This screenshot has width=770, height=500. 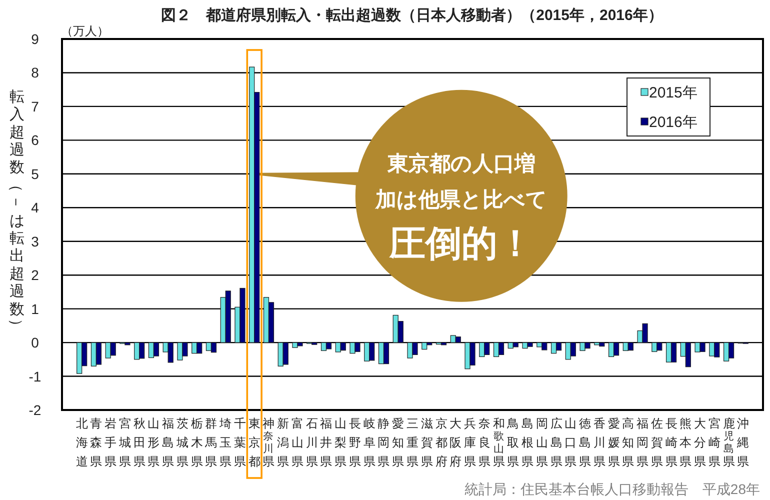 I want to click on y-tick-label: 9, so click(x=35, y=39).